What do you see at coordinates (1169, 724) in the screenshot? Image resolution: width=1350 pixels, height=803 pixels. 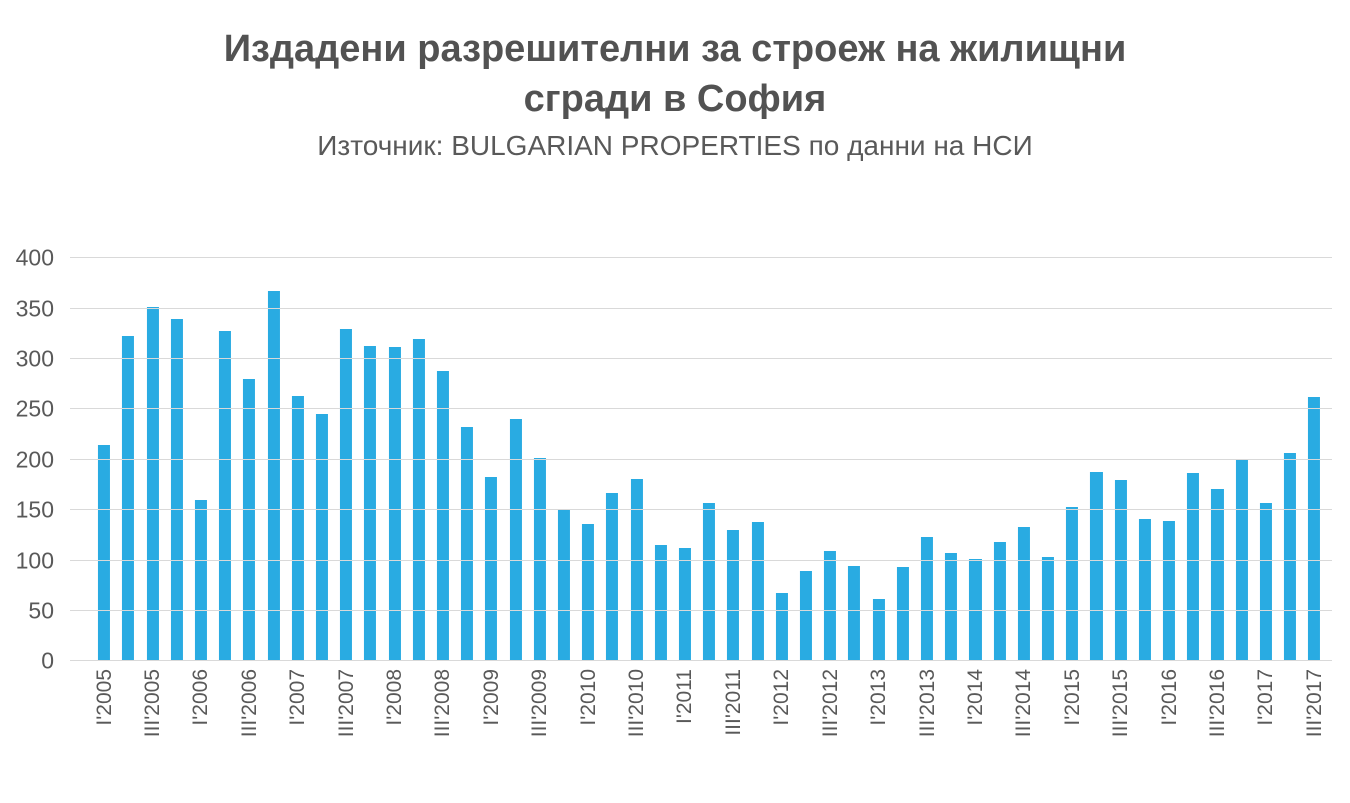 I see `x-tick-slot: I'2016` at bounding box center [1169, 724].